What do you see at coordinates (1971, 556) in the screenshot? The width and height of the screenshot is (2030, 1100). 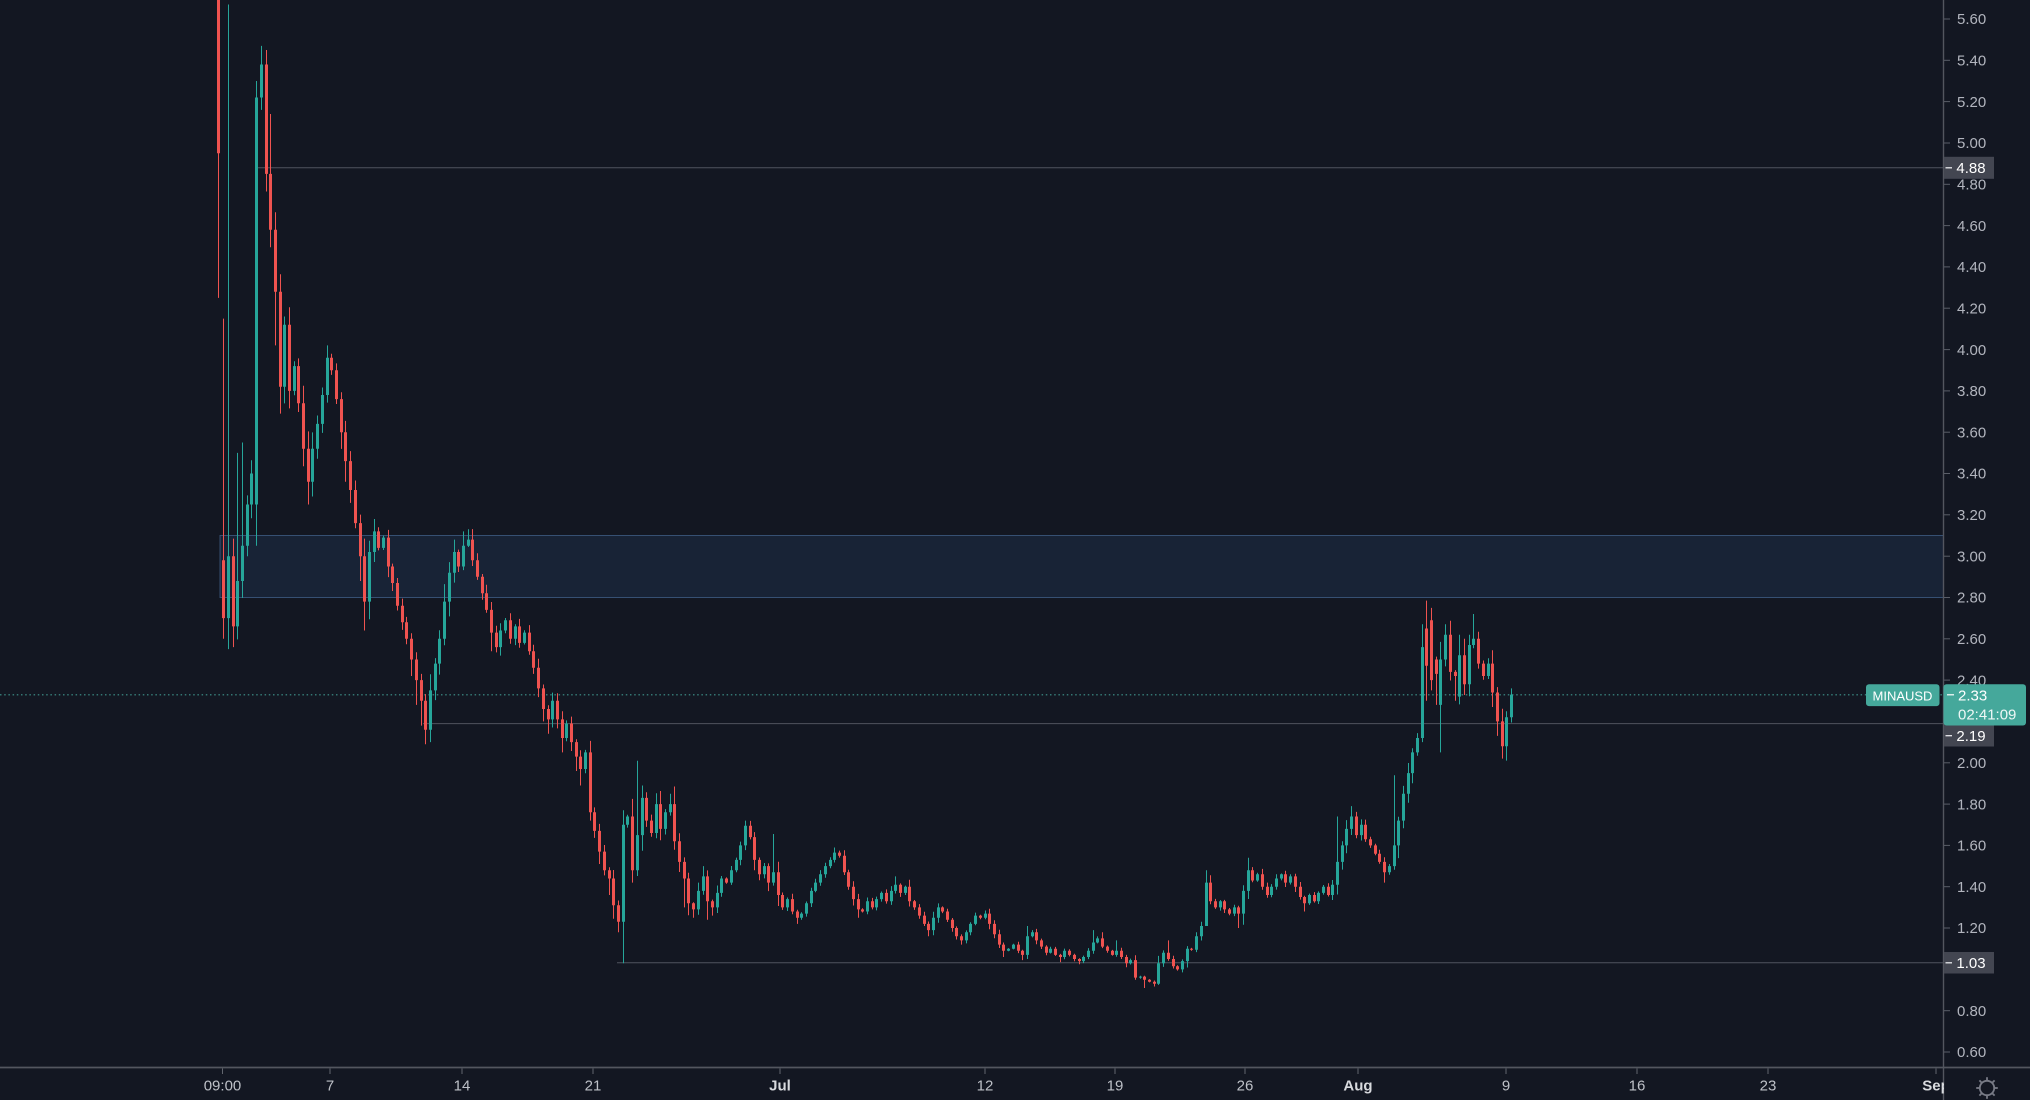 I see `svg-text: 3.00` at bounding box center [1971, 556].